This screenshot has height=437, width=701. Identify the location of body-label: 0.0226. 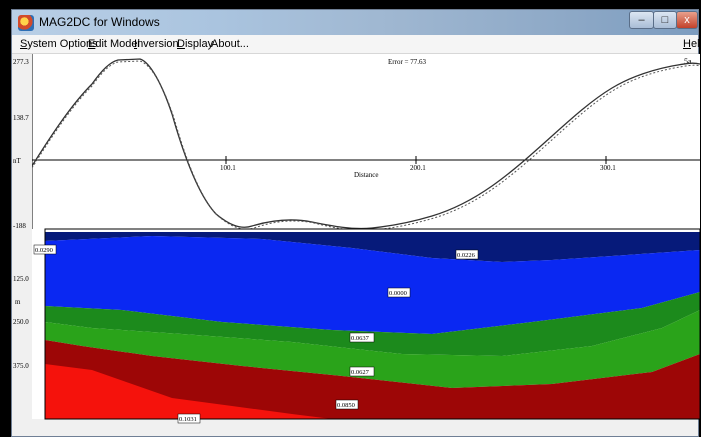
(466, 255).